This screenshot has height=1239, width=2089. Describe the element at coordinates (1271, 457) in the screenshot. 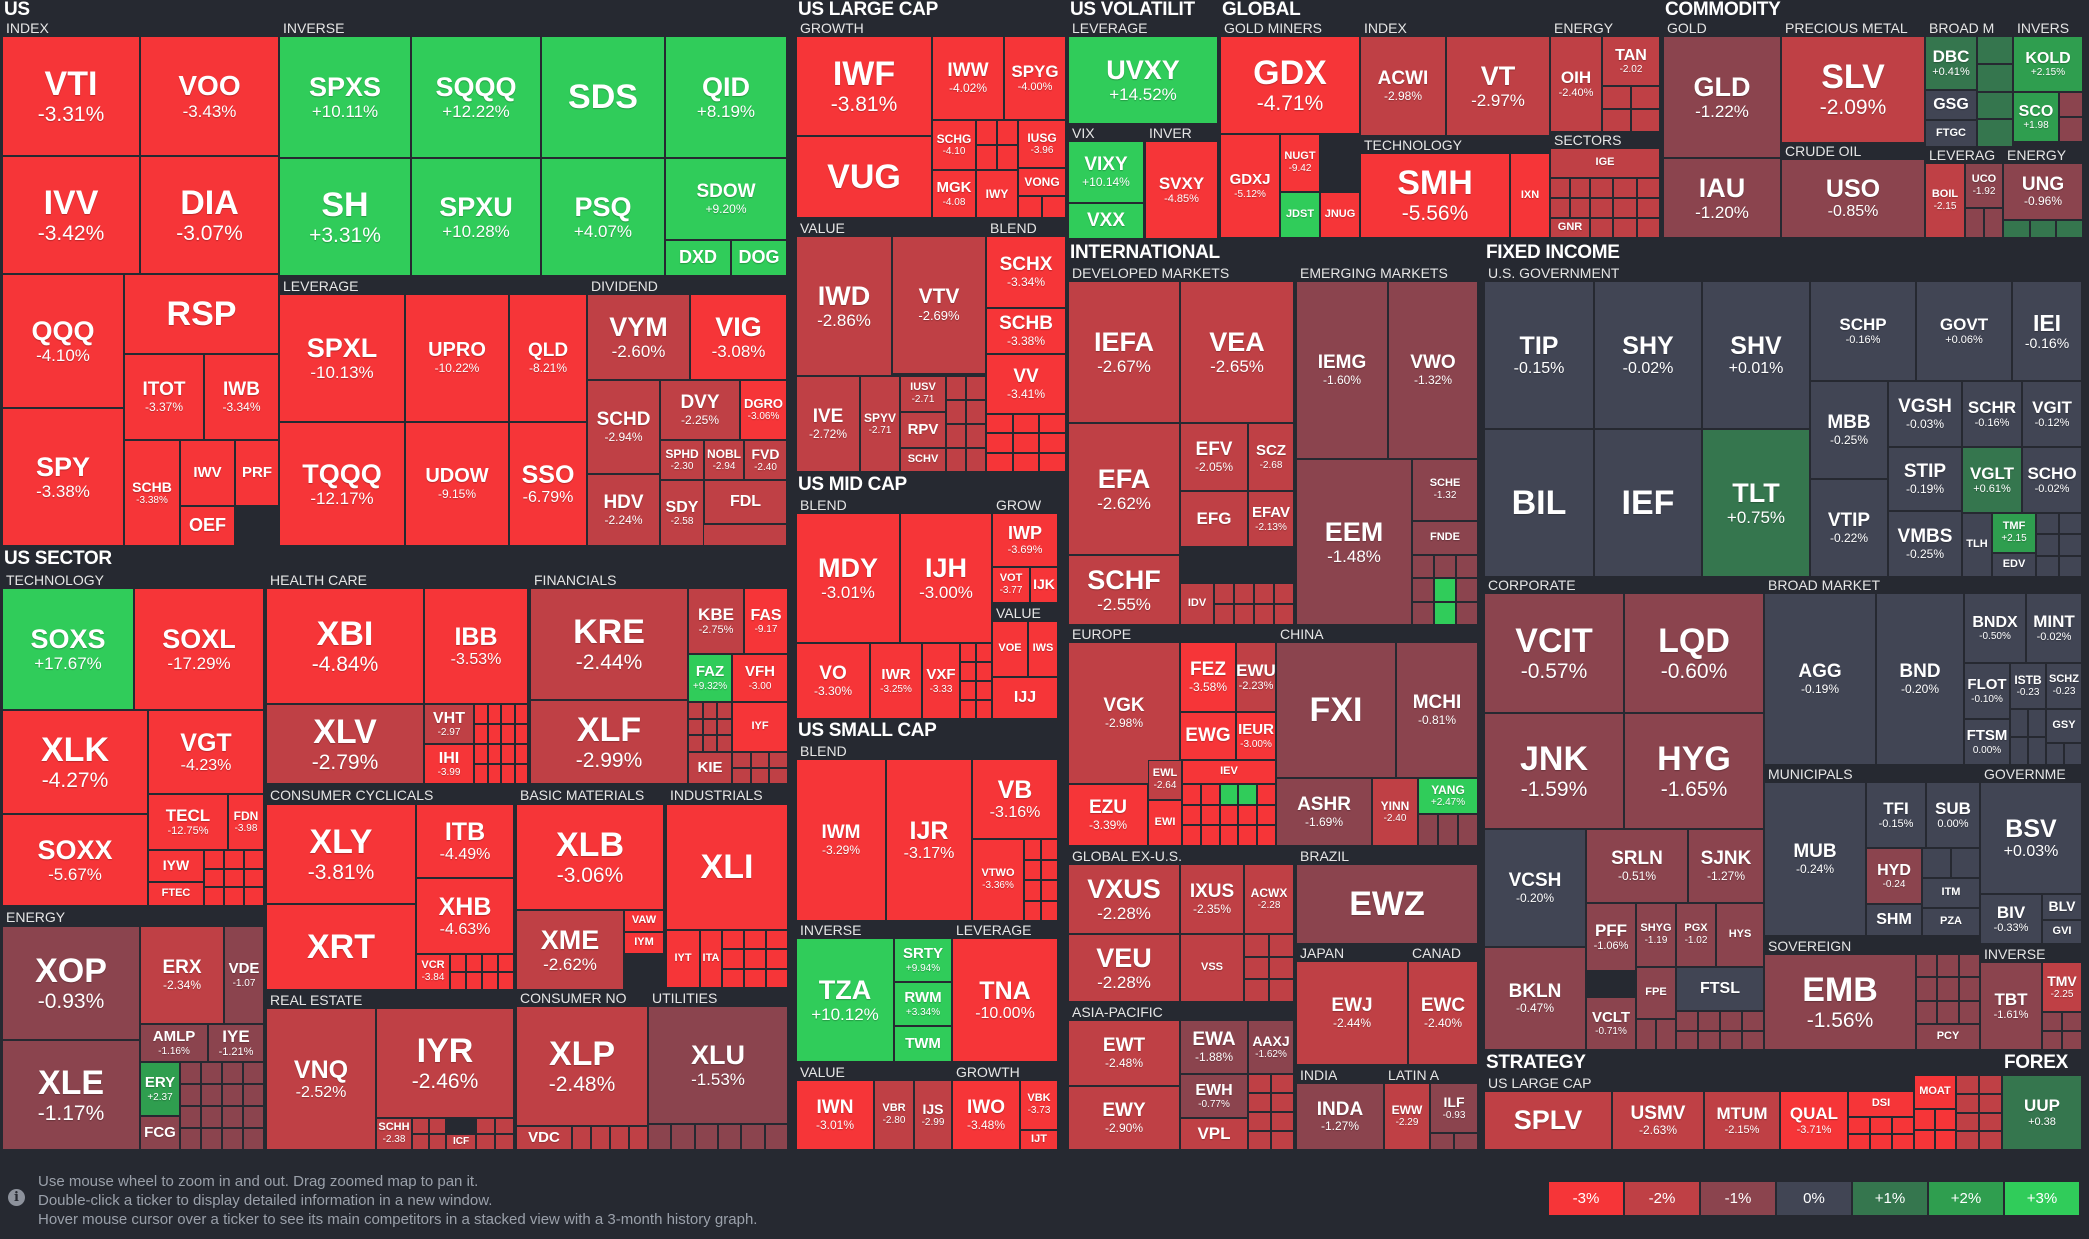

I see `ticker-tile-scz: SCZ -2.68` at that location.